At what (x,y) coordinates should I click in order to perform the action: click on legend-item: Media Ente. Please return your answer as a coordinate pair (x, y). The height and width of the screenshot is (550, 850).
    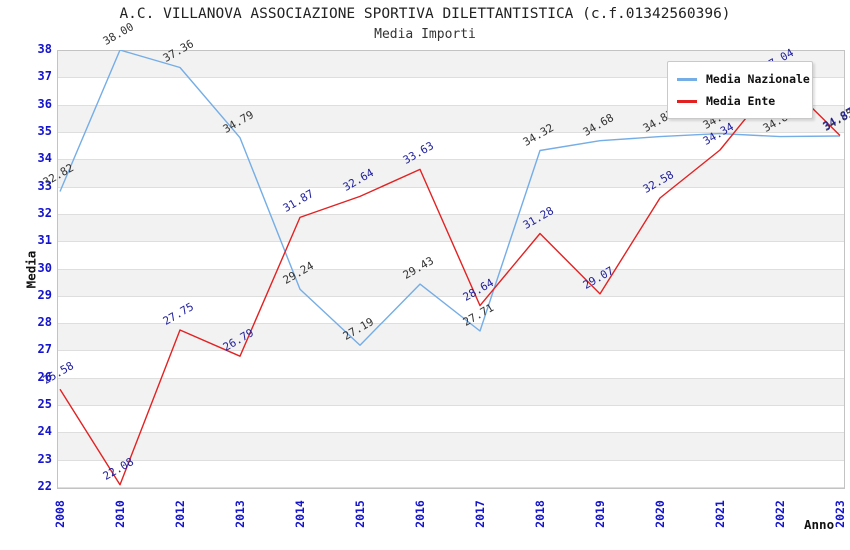
    Looking at the image, I should click on (740, 101).